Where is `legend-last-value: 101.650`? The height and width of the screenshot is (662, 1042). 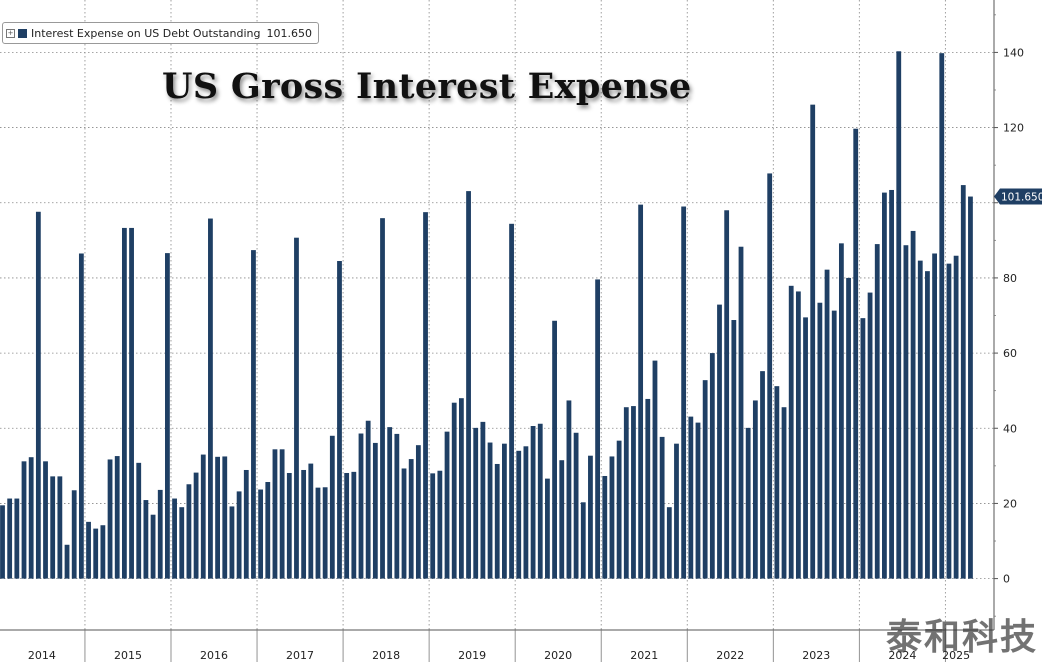 legend-last-value: 101.650 is located at coordinates (289, 33).